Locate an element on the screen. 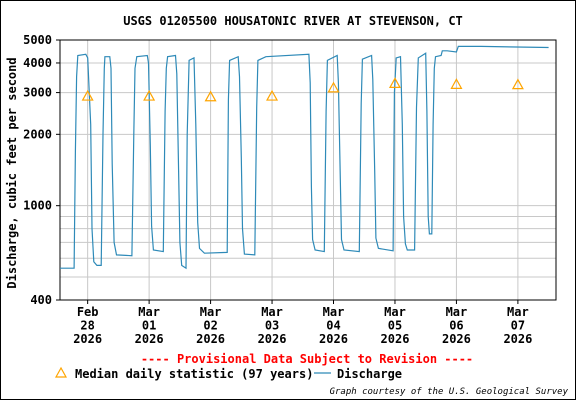  y-axis-label: Discharge, cubic feet per second is located at coordinates (12, 172).